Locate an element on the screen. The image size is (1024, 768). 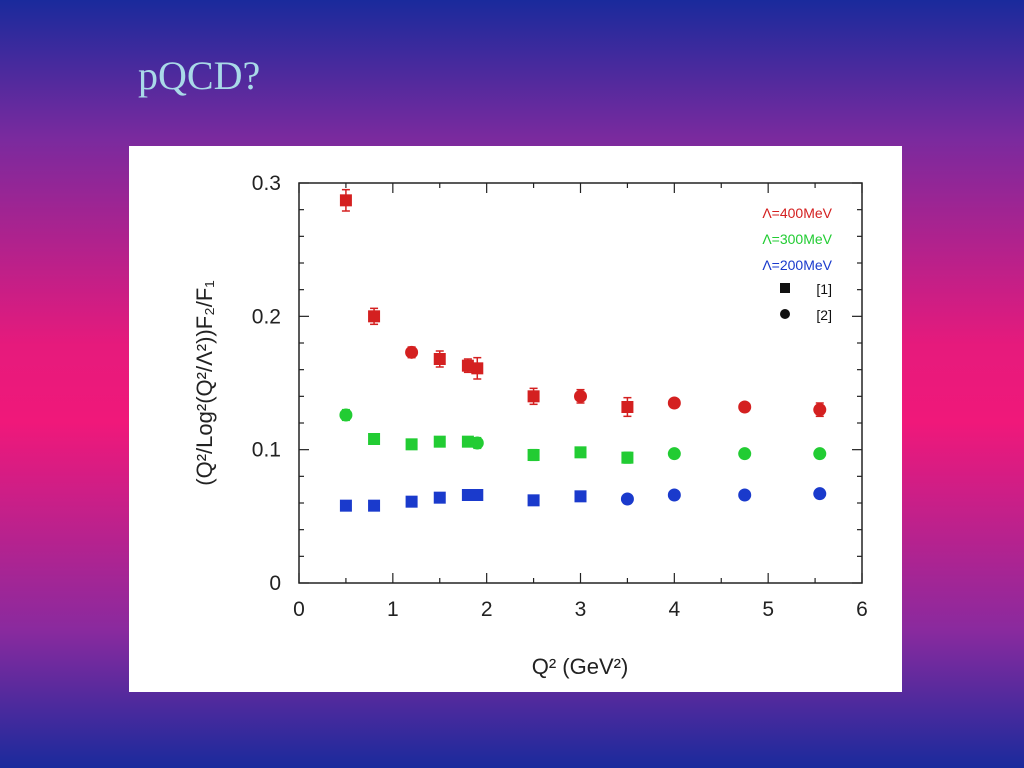
legend: Λ=400MeV Λ=300MeV Λ=200MeV [1] [2] is located at coordinates (797, 264).